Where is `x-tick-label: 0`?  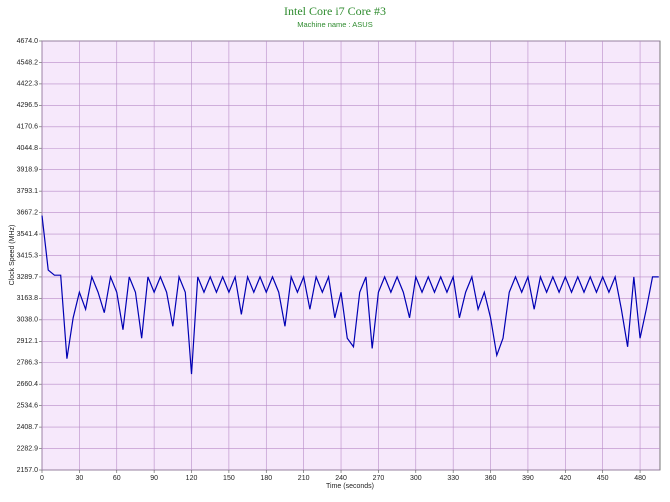
x-tick-label: 0 is located at coordinates (42, 478).